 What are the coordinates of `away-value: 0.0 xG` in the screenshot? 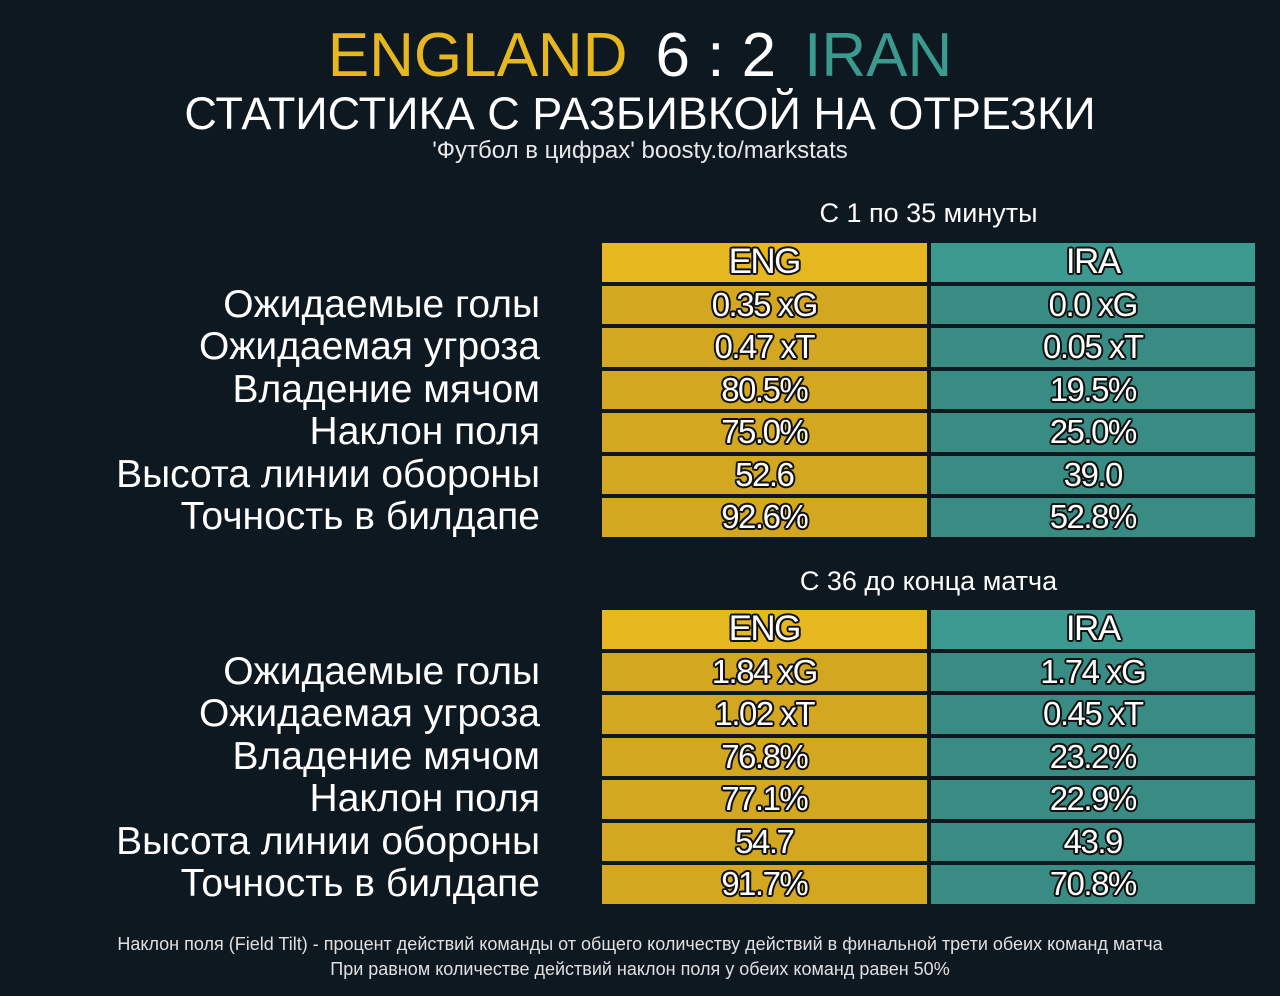 It's located at (1092, 304).